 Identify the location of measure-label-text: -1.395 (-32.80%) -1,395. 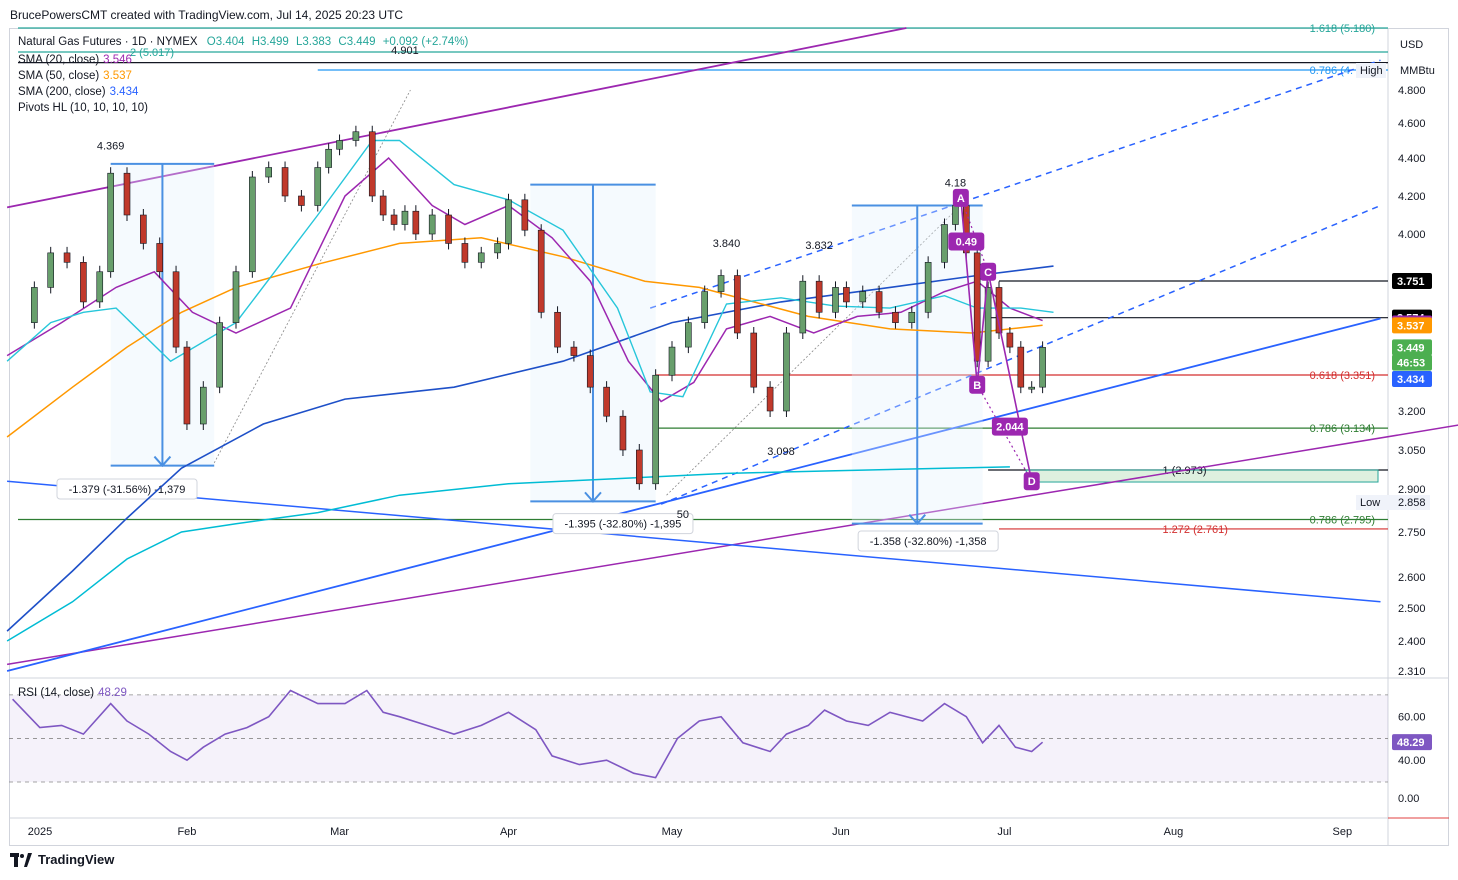
(623, 525).